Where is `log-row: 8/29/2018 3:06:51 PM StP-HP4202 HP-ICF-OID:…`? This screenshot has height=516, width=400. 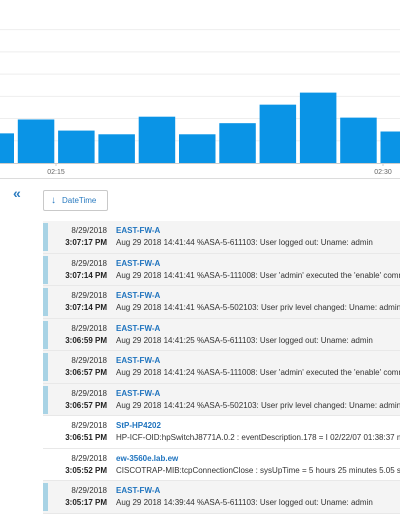
log-row: 8/29/2018 3:06:51 PM StP-HP4202 HP-ICF-OID:… is located at coordinates (221, 432).